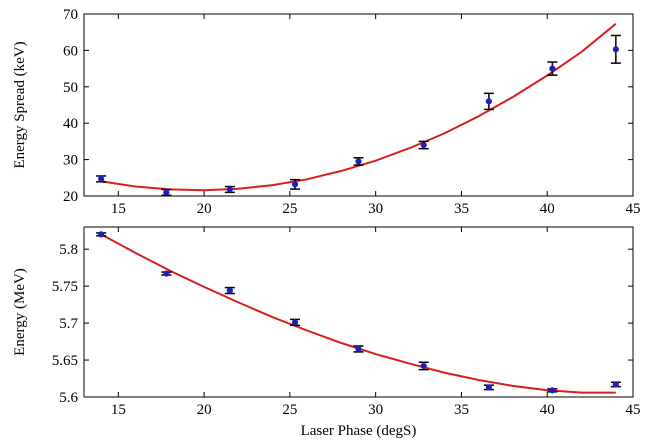 The width and height of the screenshot is (649, 446). I want to click on y-tick-label: 30, so click(70, 161).